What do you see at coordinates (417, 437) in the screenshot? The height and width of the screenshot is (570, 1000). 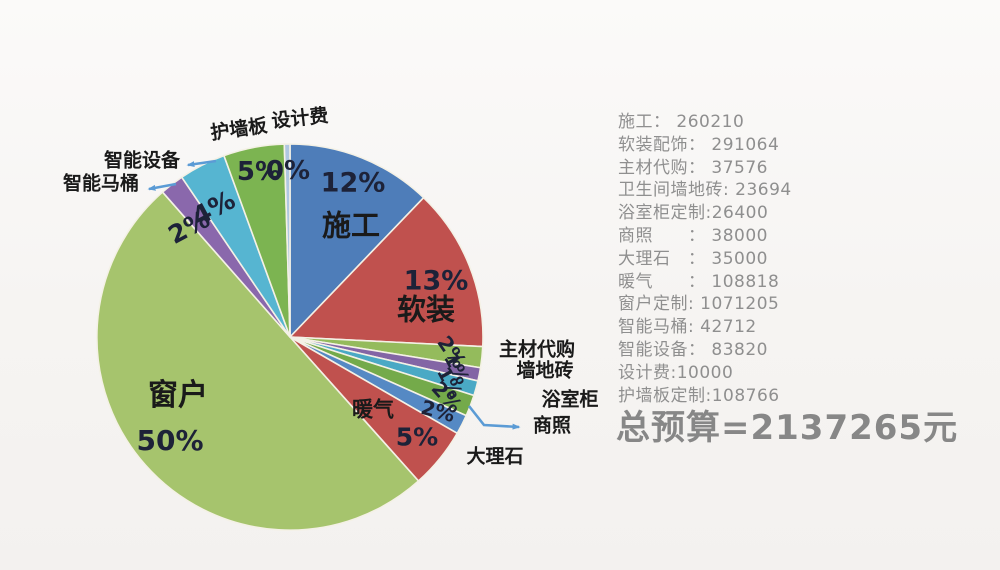 I see `slice-pct-nuanqi: 5%` at bounding box center [417, 437].